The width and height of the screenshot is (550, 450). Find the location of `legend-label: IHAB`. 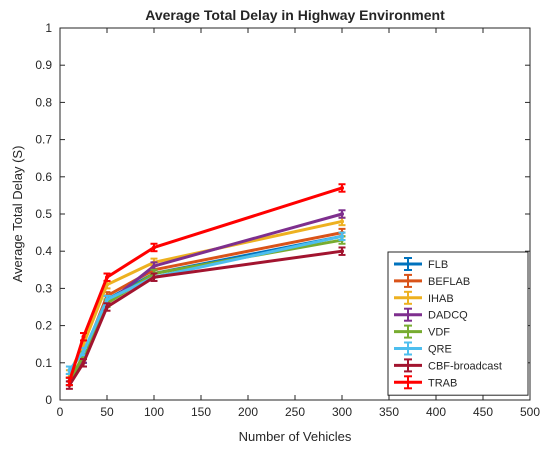

legend-label: IHAB is located at coordinates (441, 299).